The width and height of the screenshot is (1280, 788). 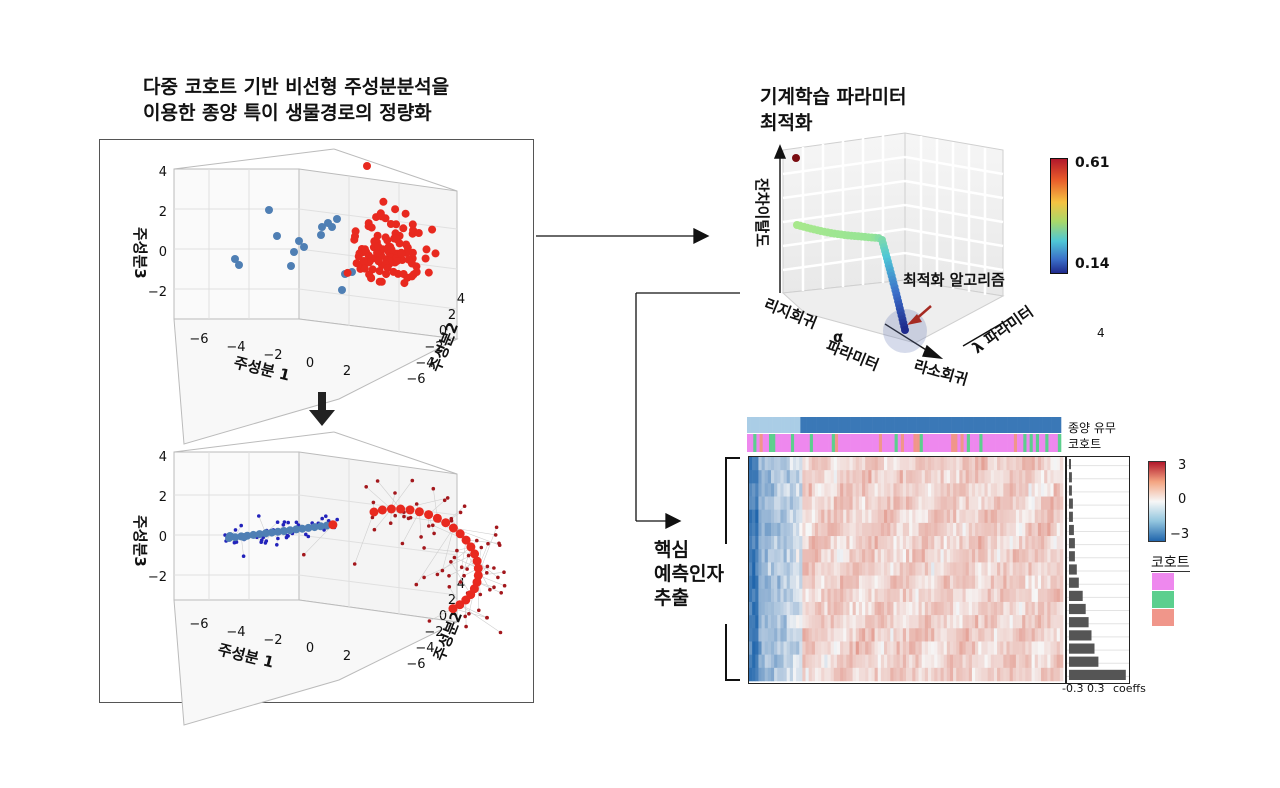 I want to click on coef-bar, so click(x=1079, y=622).